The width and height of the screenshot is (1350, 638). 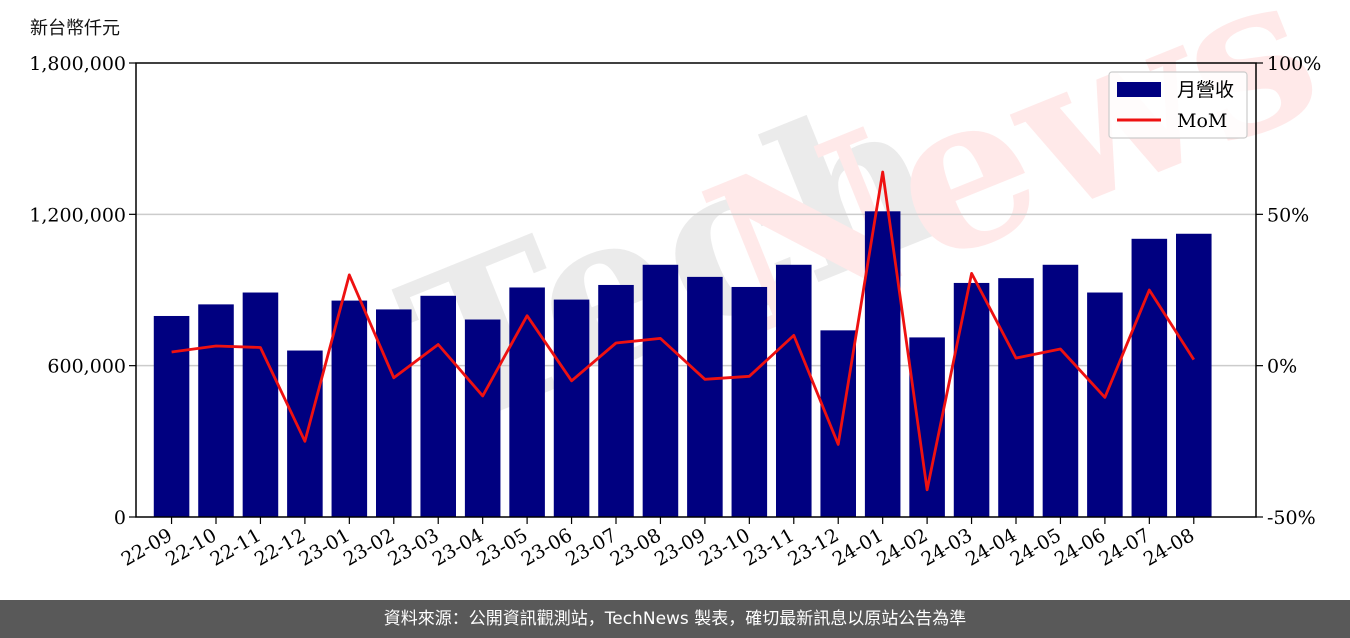 I want to click on right-tick-label: 50%, so click(x=1288, y=215).